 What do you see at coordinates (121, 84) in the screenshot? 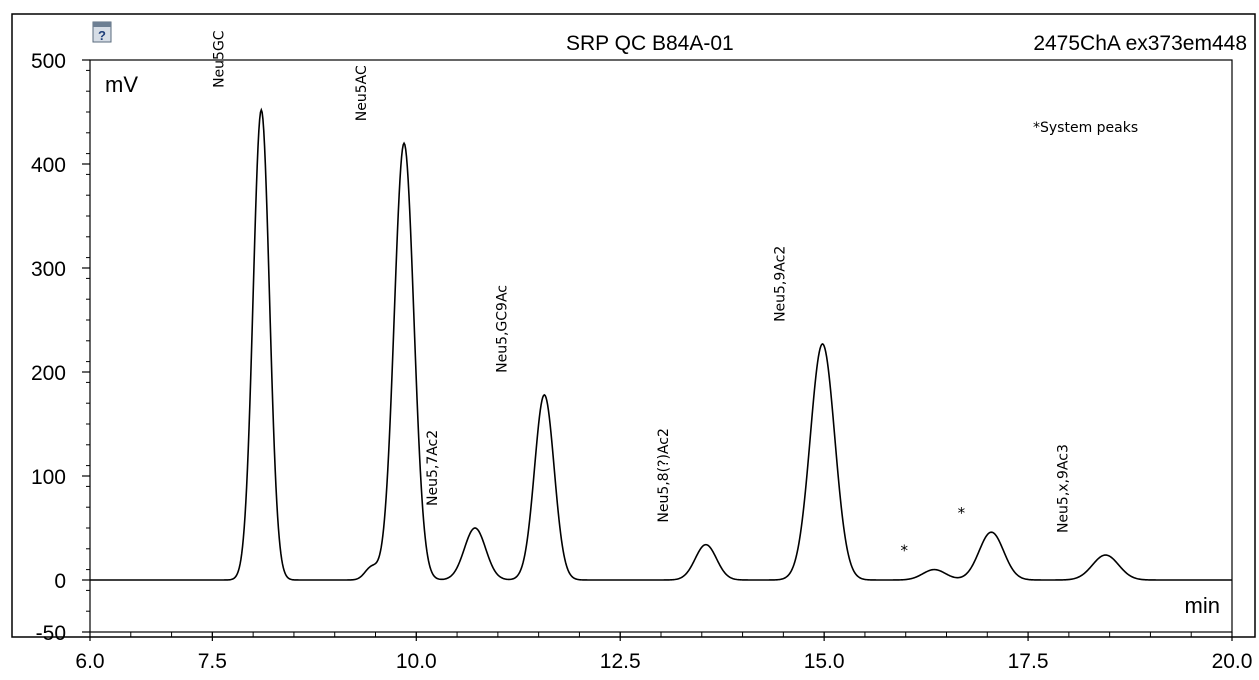
I see `y-axis-unit: mV` at bounding box center [121, 84].